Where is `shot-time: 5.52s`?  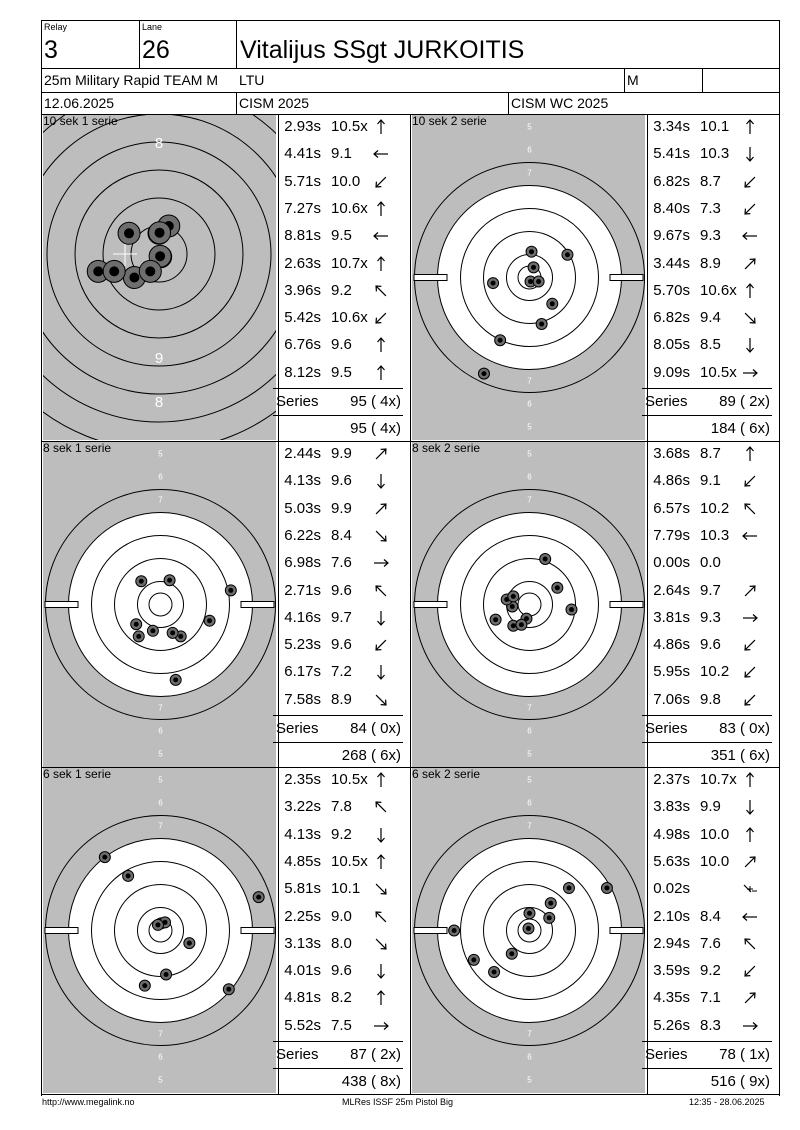 shot-time: 5.52s is located at coordinates (302, 1025).